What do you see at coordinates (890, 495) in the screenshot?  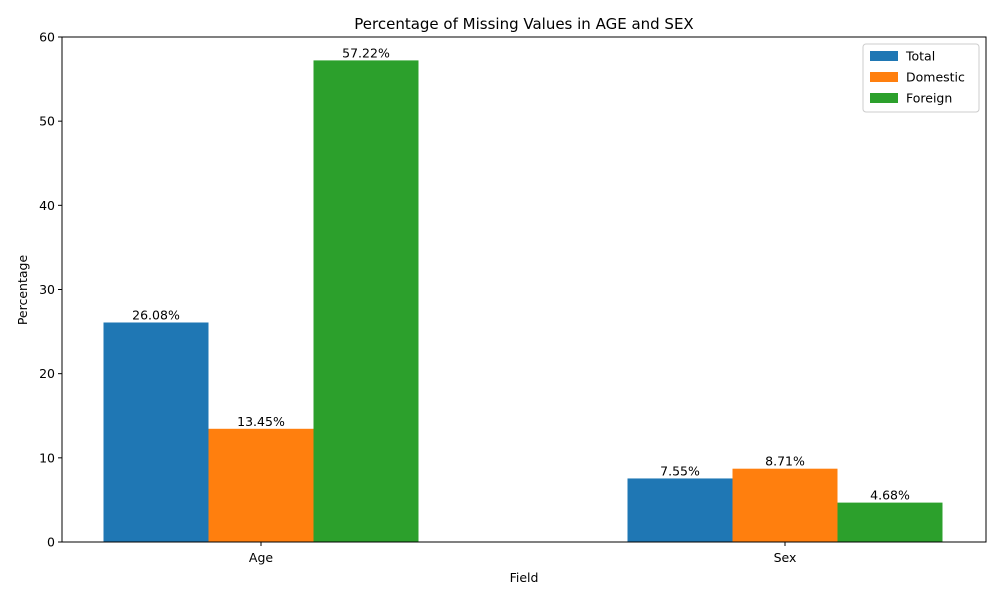 I see `data-label-foreign-sex: 4.68%` at bounding box center [890, 495].